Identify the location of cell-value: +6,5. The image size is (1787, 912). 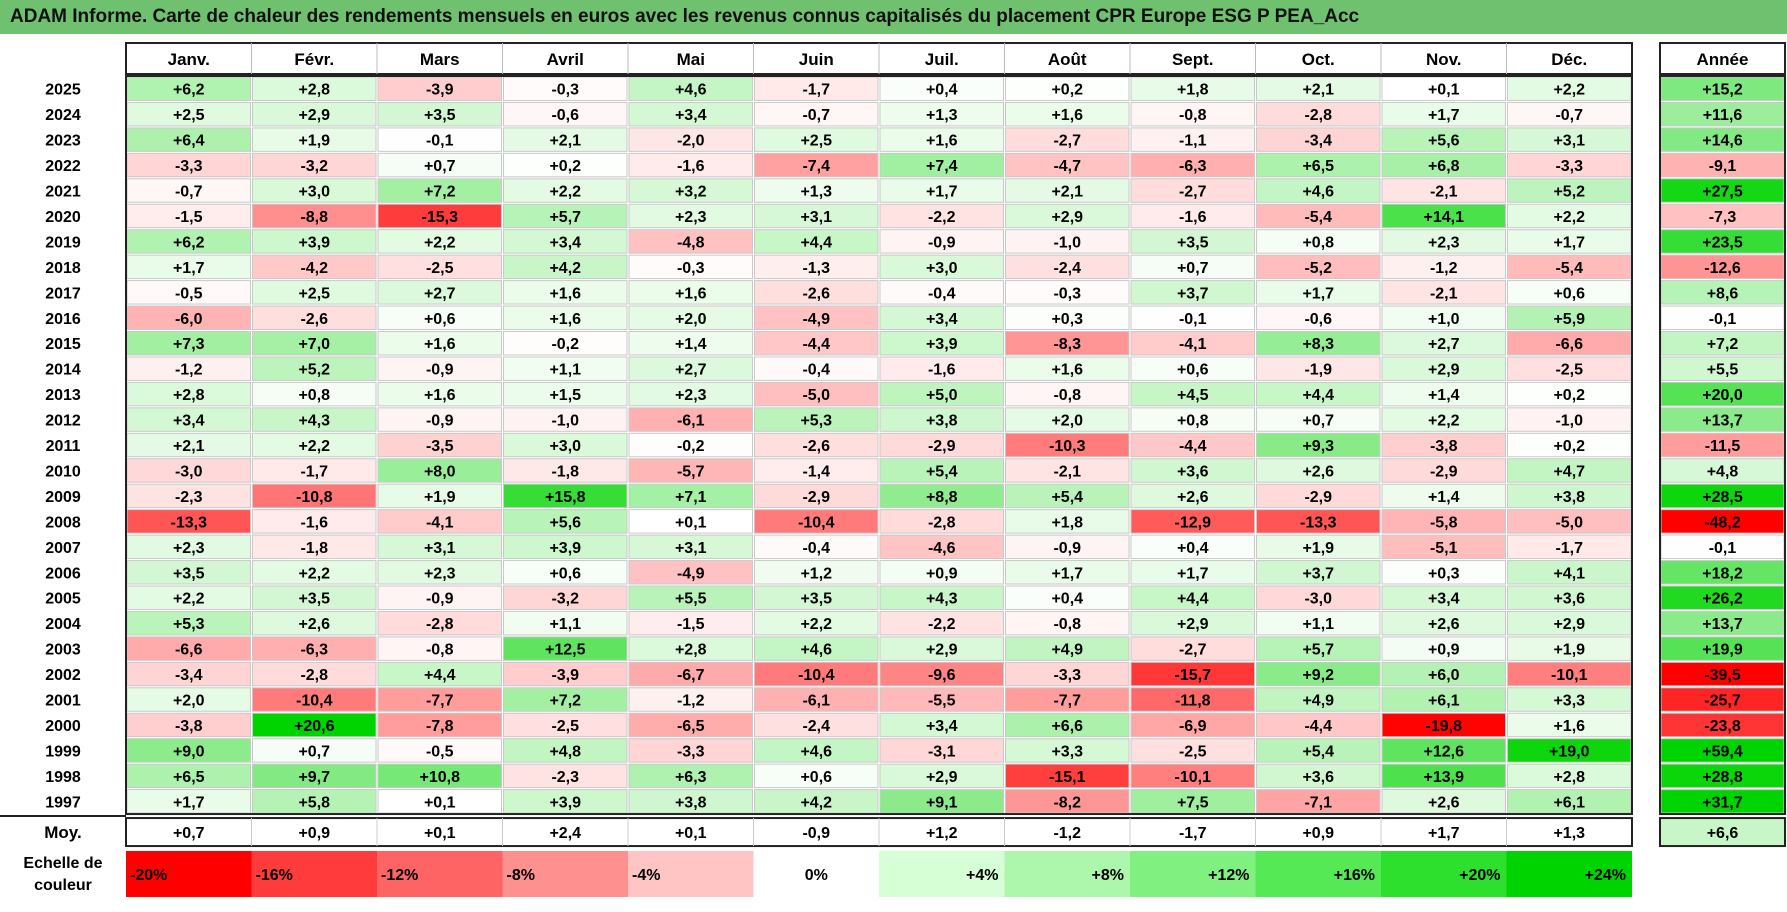
(1318, 166).